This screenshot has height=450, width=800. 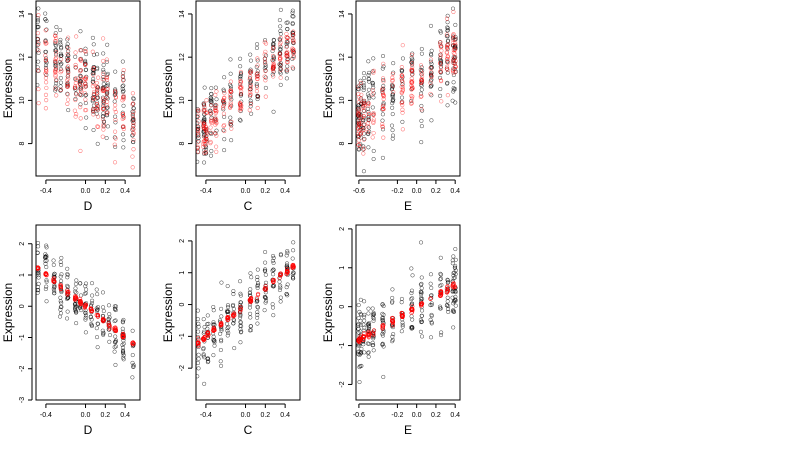 I want to click on scatter-panel-6: -0.6 -0.2 0.0 0.2 0.4 E -2 -1 0 1 2 Expression, so click(x=391, y=330).